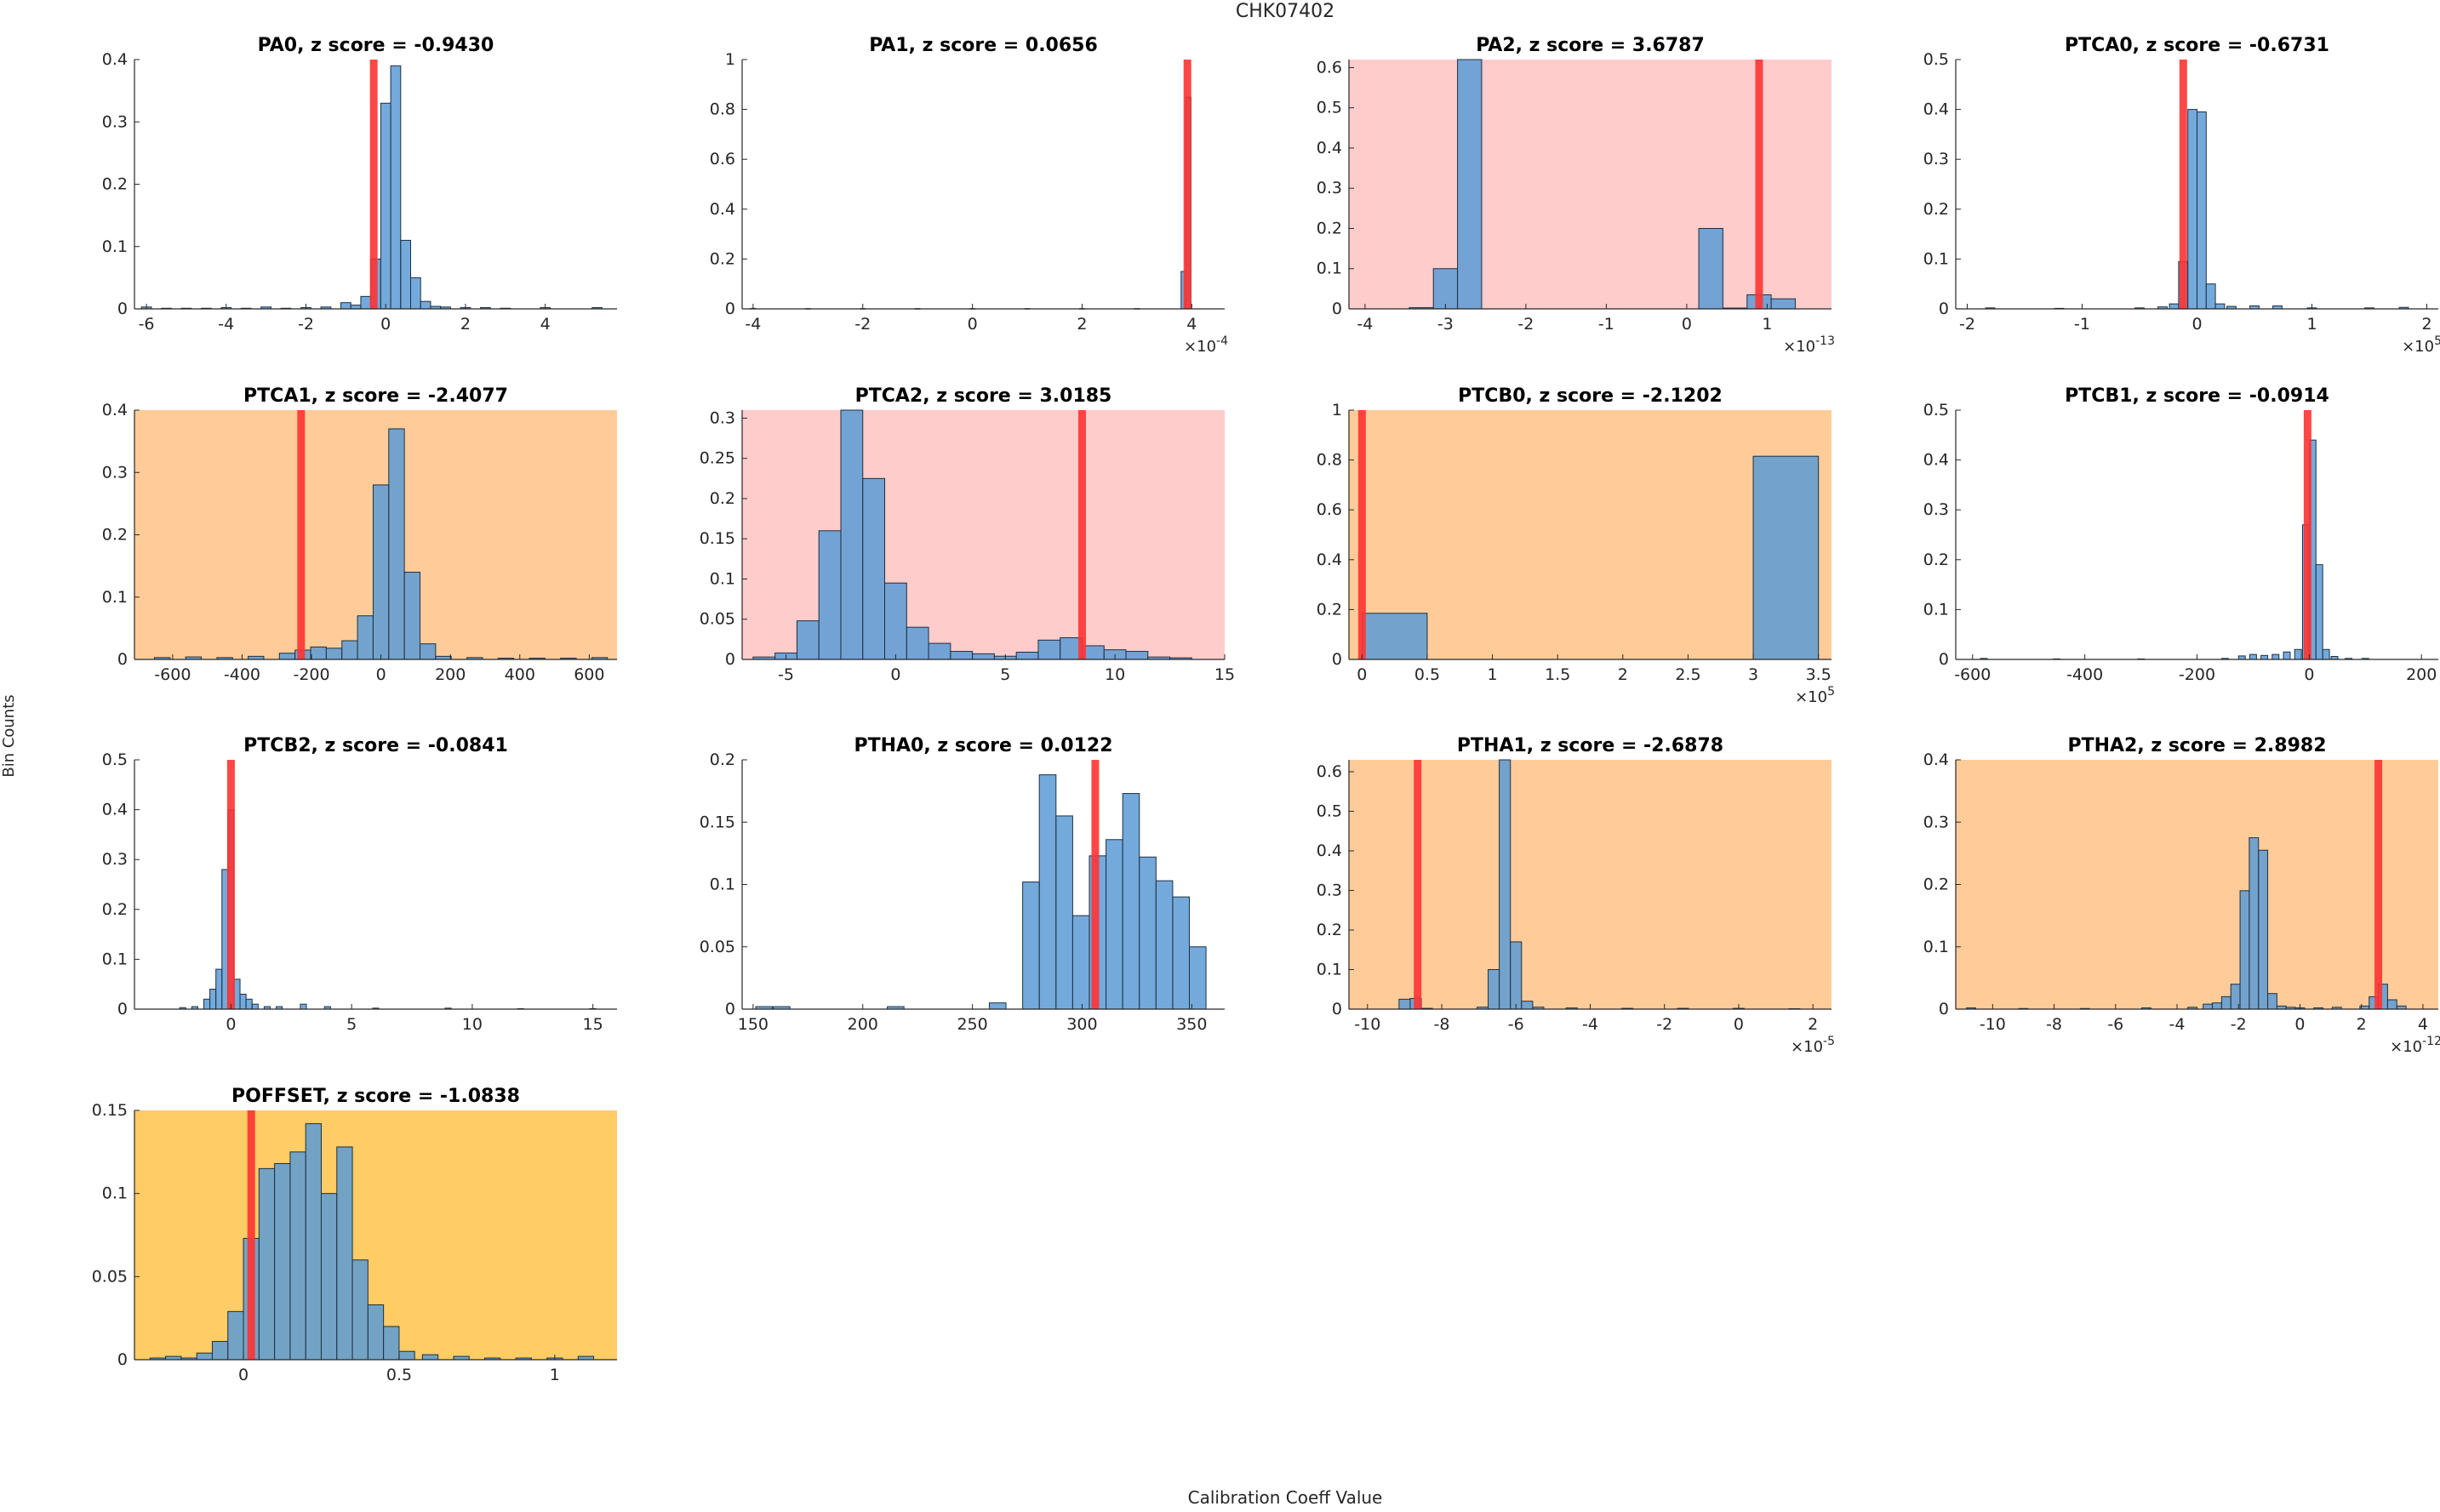 Image resolution: width=2440 pixels, height=1512 pixels. I want to click on x-tick-label: -1, so click(2082, 324).